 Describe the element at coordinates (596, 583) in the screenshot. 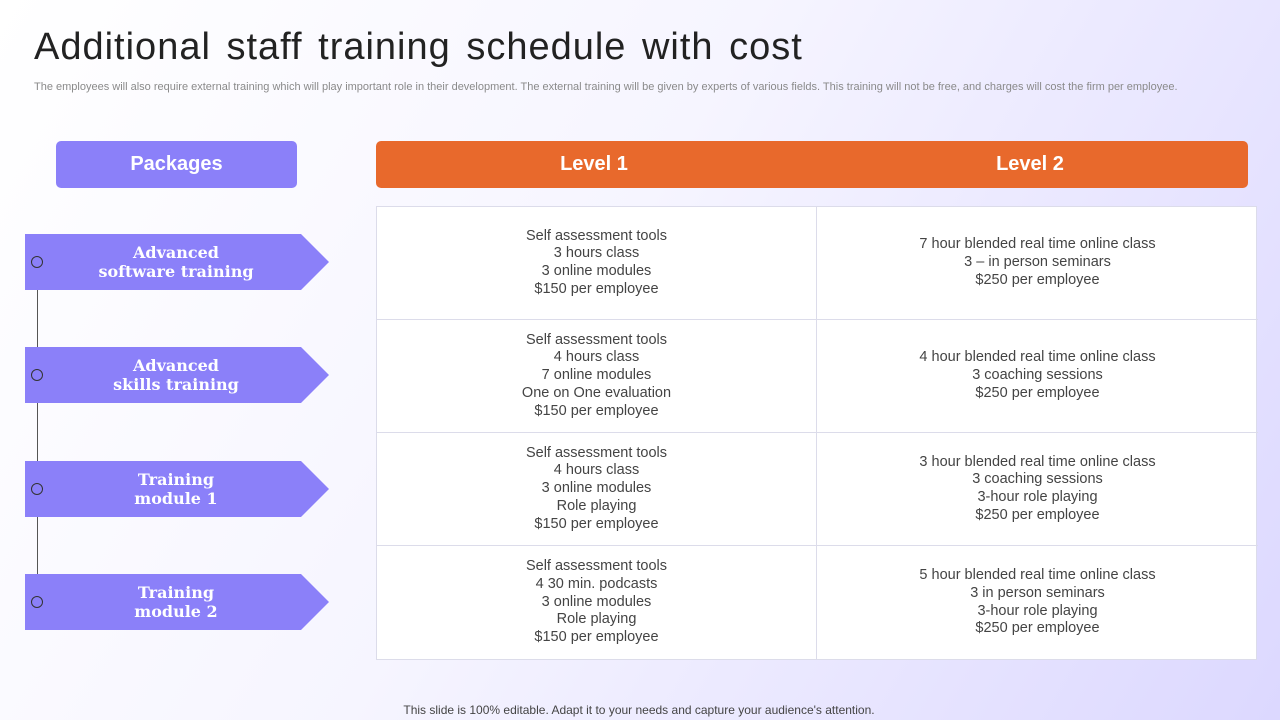

I see `cell-line: 4 30 min. podcasts` at that location.